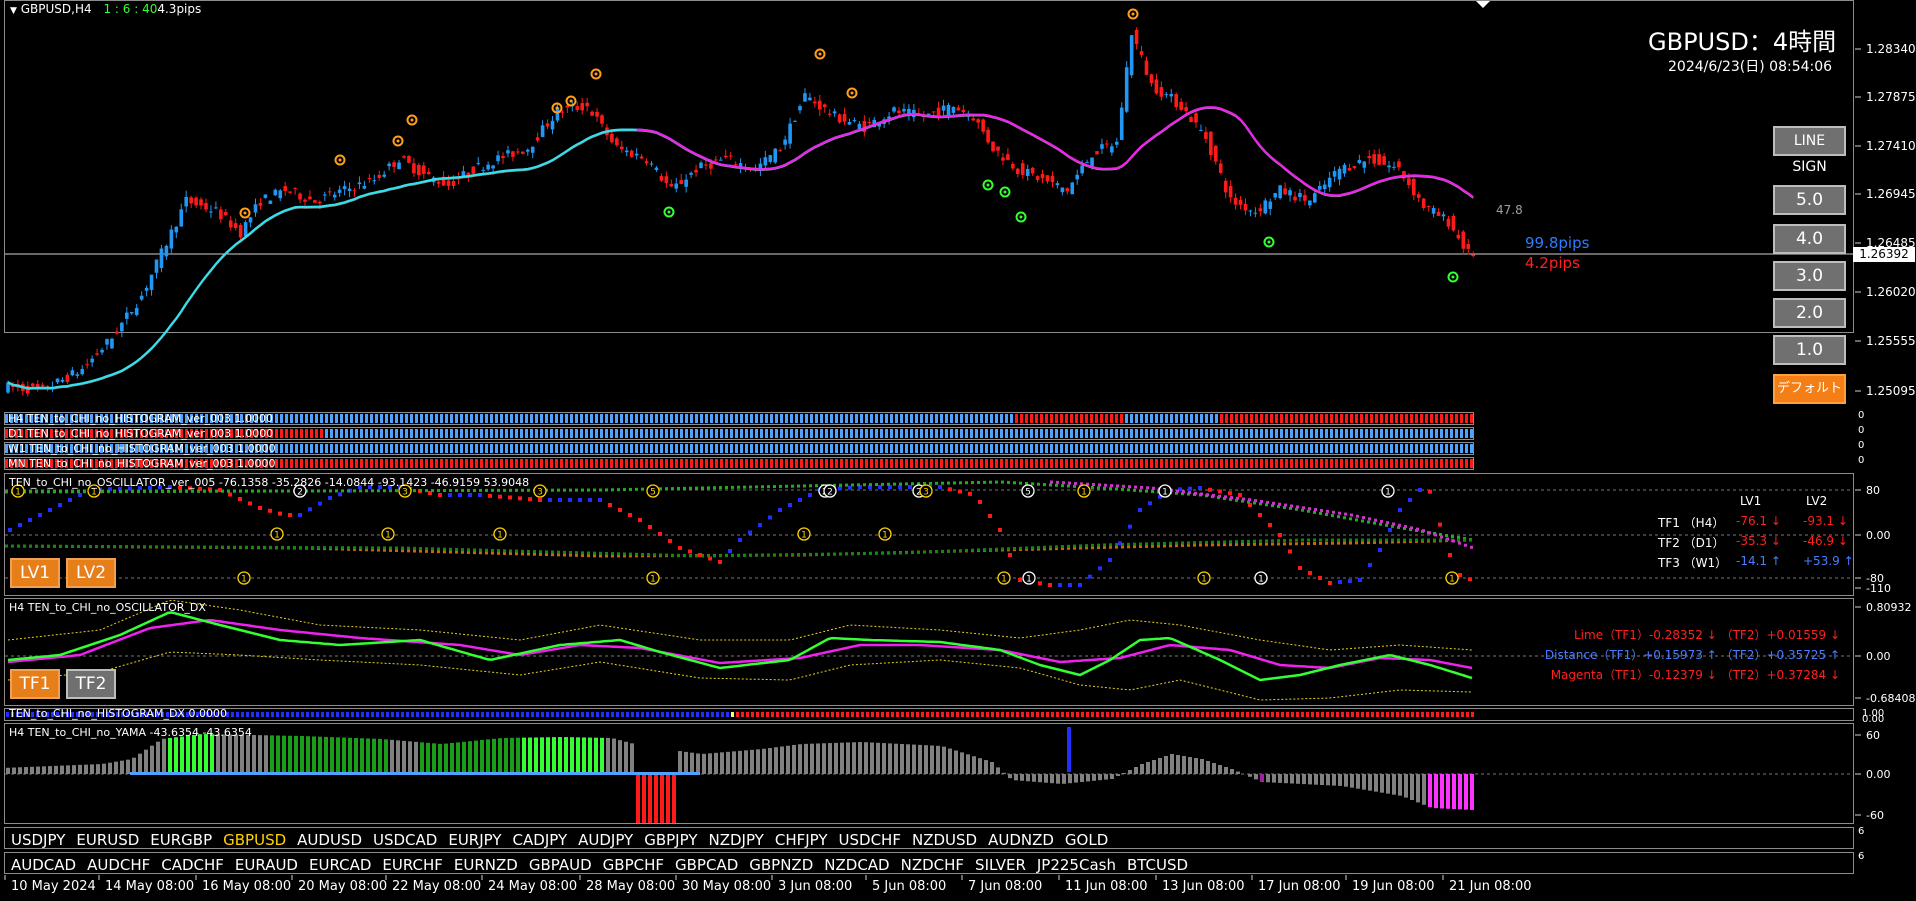 This screenshot has width=1916, height=901. Describe the element at coordinates (329, 840) in the screenshot. I see `symbol-audusd: AUDUSD` at that location.